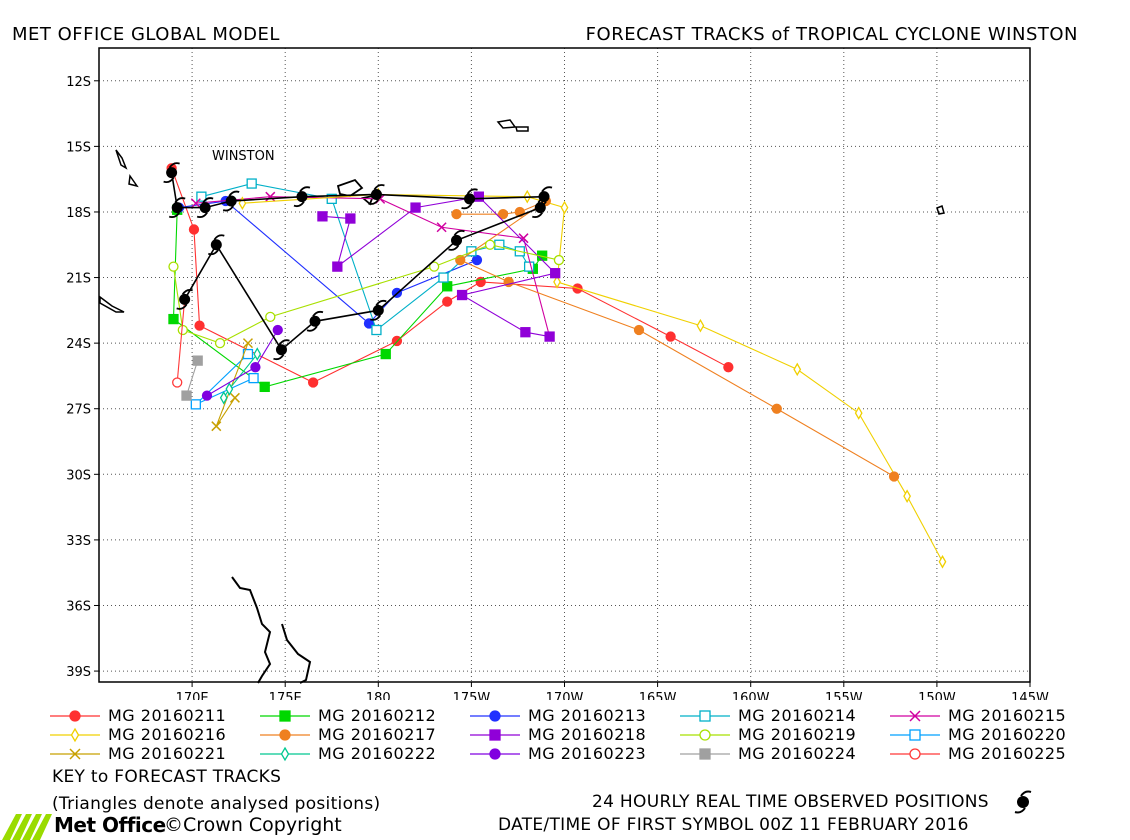 This screenshot has height=840, width=1130. What do you see at coordinates (355, 192) in the screenshot?
I see `coastline-fiji` at bounding box center [355, 192].